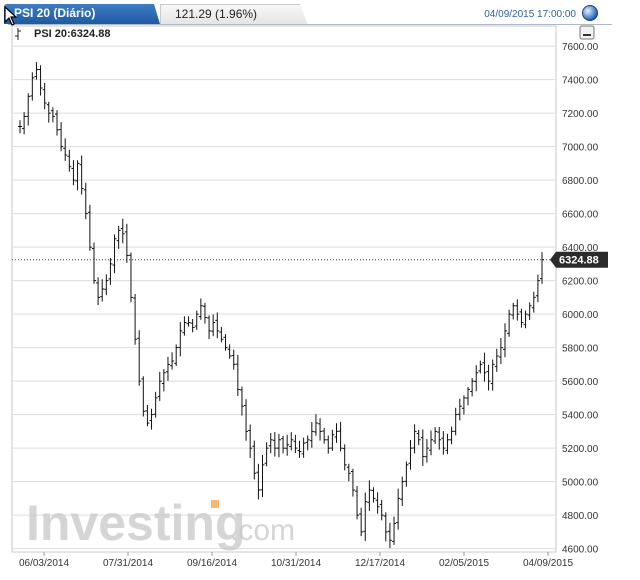 The height and width of the screenshot is (580, 640). What do you see at coordinates (580, 81) in the screenshot?
I see `y-tick-label: 7400.00` at bounding box center [580, 81].